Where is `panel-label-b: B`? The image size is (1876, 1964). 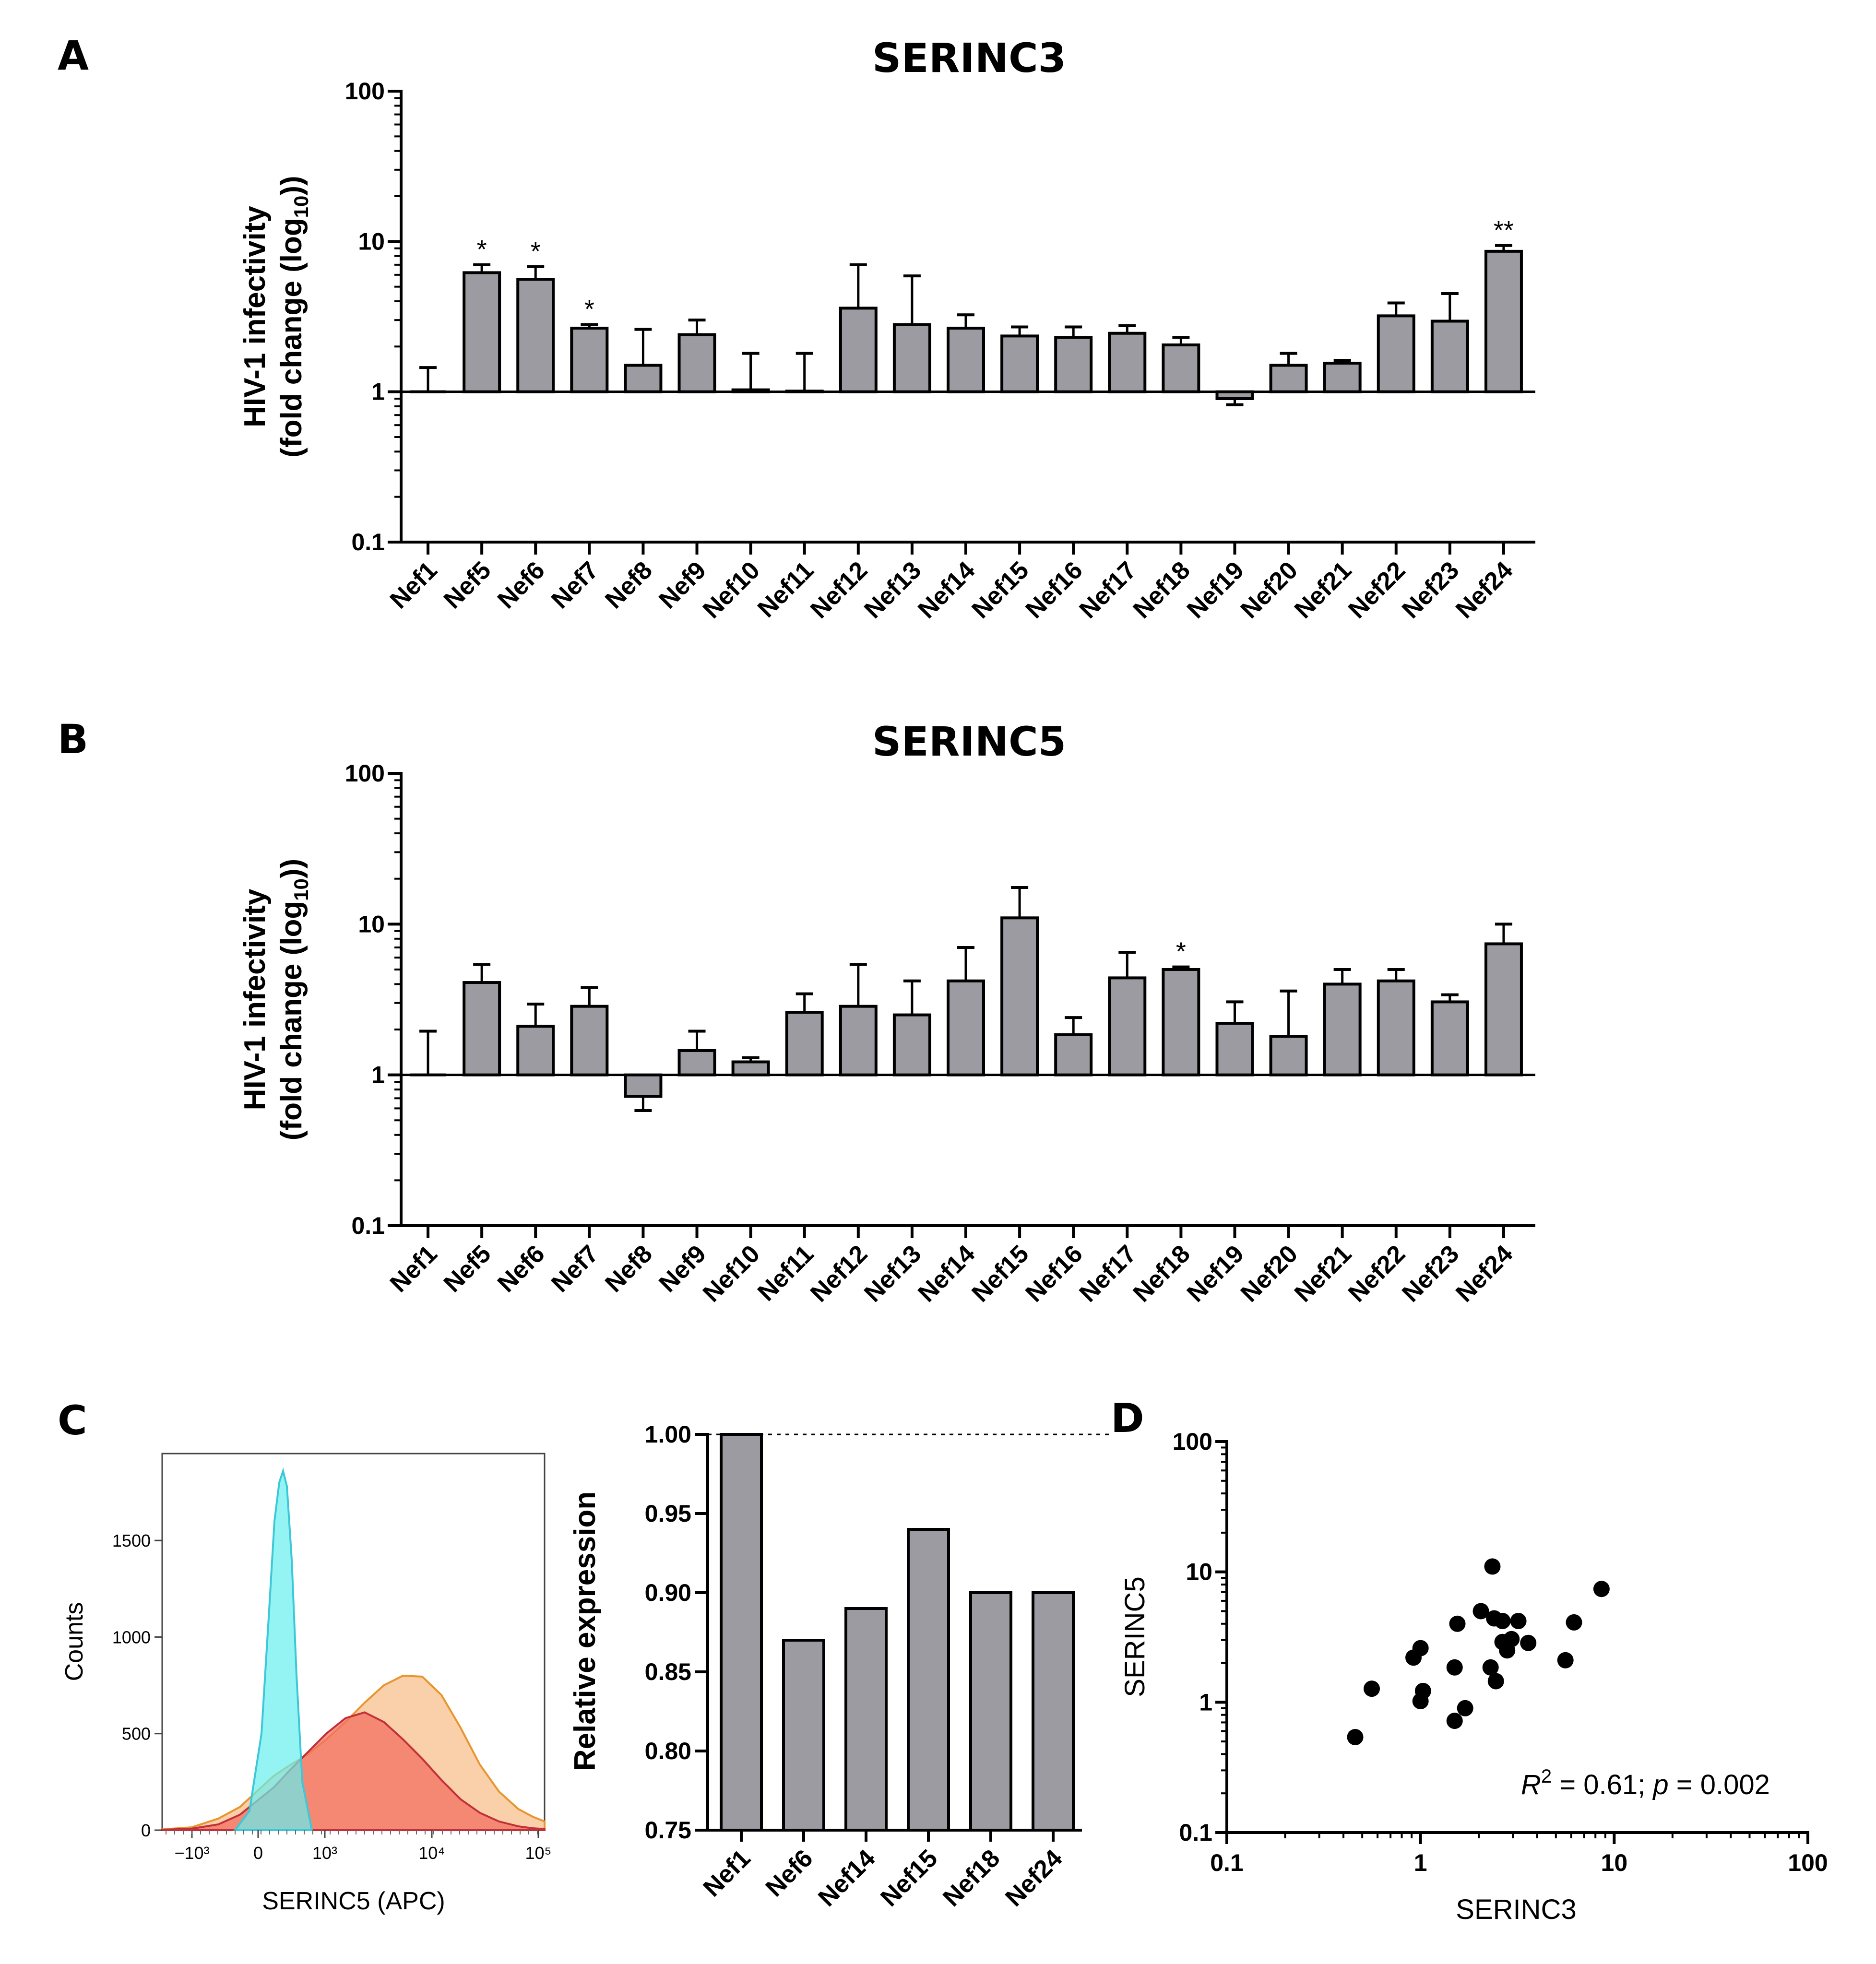 panel-label-b: B is located at coordinates (73, 739).